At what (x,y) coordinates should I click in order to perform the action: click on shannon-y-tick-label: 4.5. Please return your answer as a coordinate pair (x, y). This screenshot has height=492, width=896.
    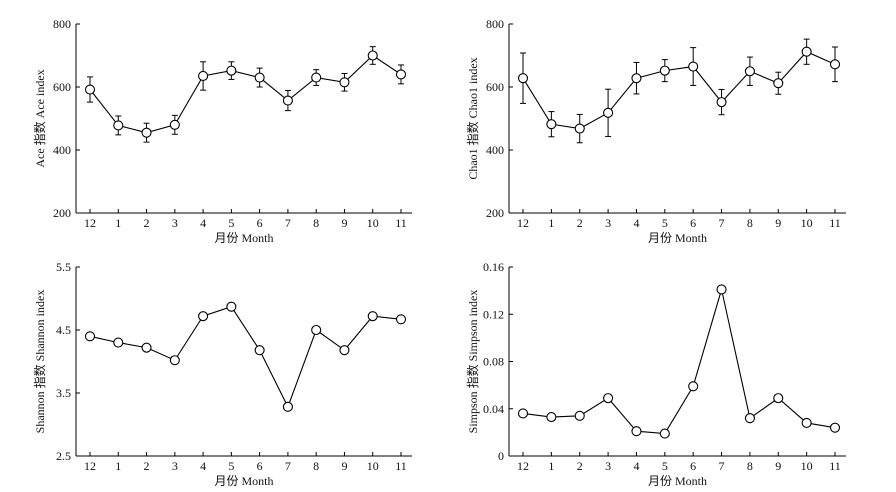
    Looking at the image, I should click on (63, 330).